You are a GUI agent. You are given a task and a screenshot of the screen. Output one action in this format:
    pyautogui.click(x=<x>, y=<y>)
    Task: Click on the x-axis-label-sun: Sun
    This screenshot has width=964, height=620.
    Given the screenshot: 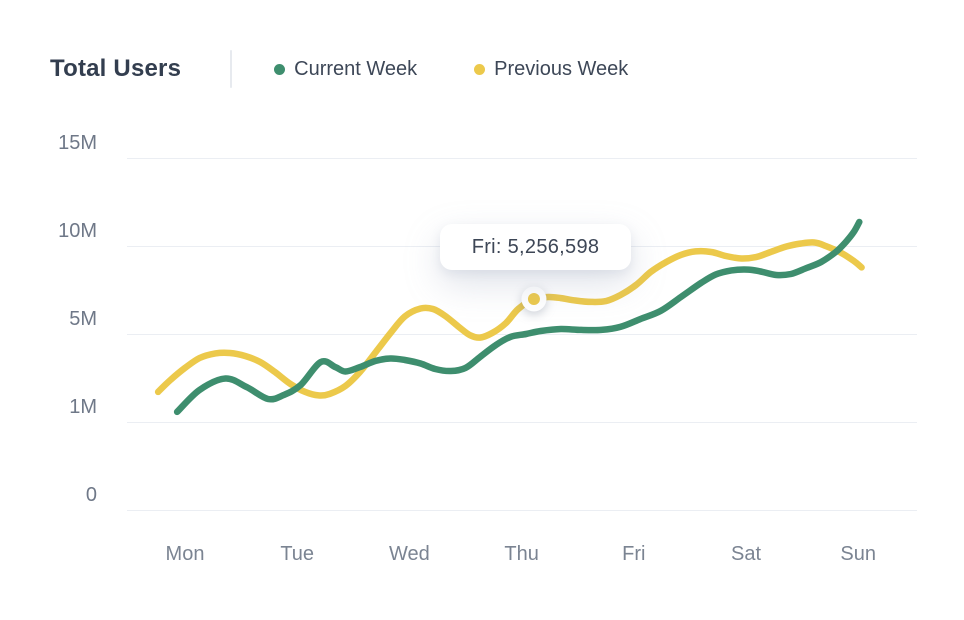 What is the action you would take?
    pyautogui.click(x=858, y=554)
    